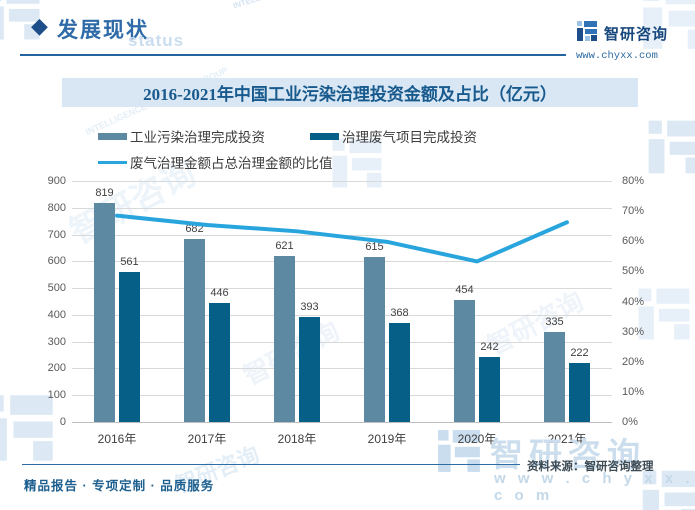  Describe the element at coordinates (104, 192) in the screenshot. I see `bar-value-label: 819` at that location.